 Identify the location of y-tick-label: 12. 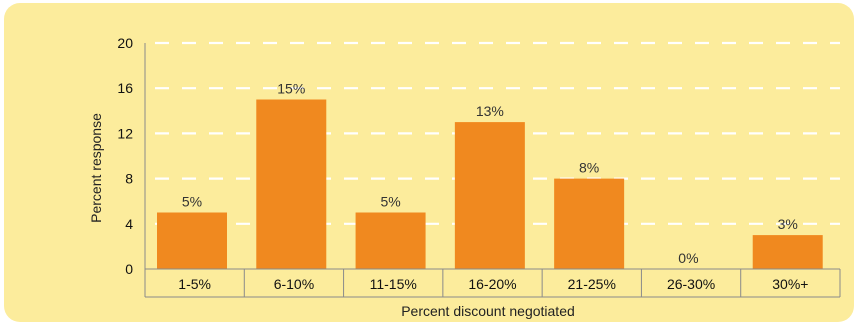
(125, 133).